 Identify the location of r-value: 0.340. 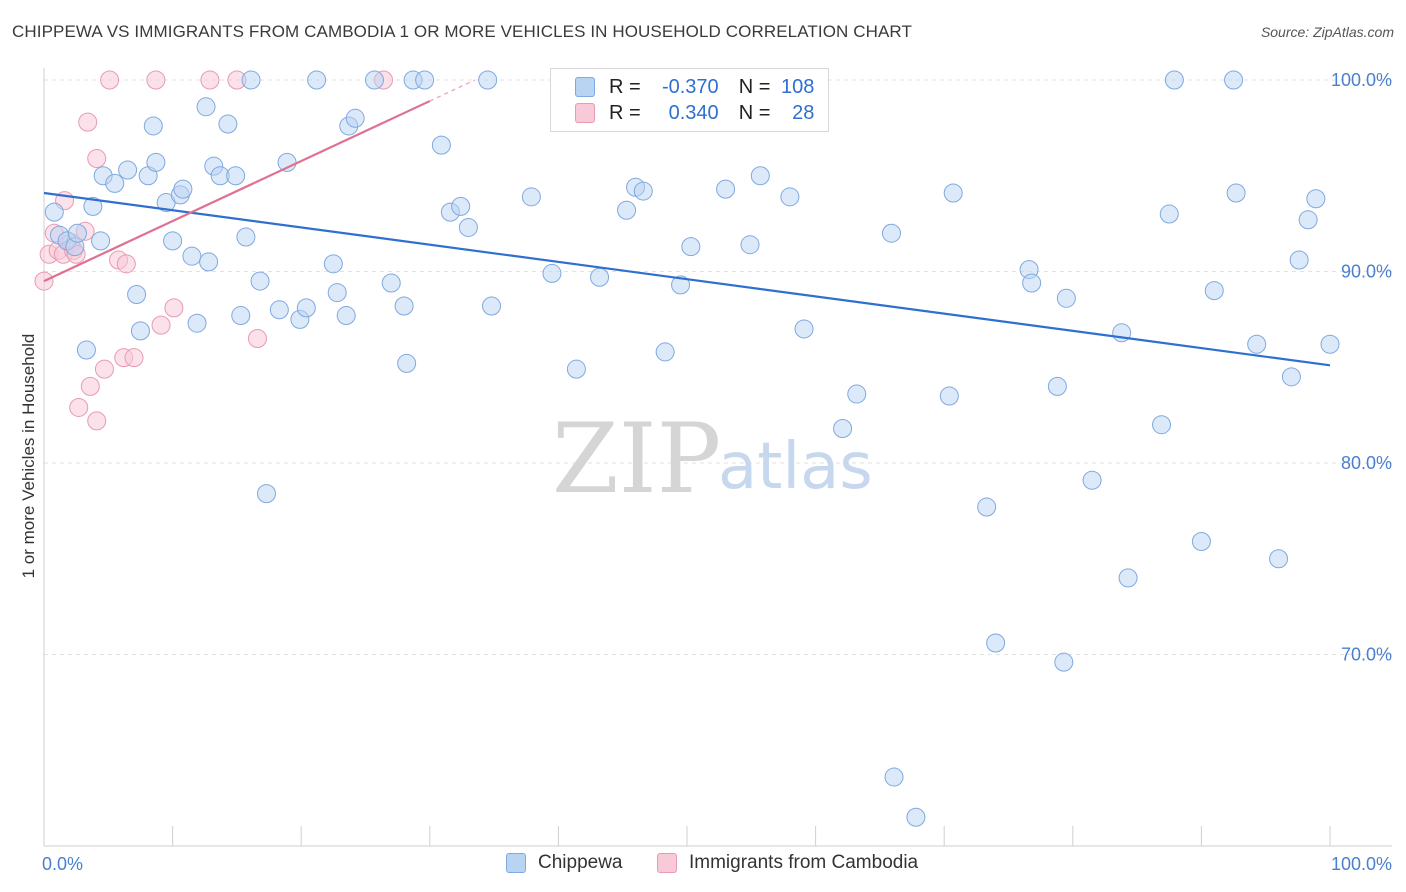
(693, 112).